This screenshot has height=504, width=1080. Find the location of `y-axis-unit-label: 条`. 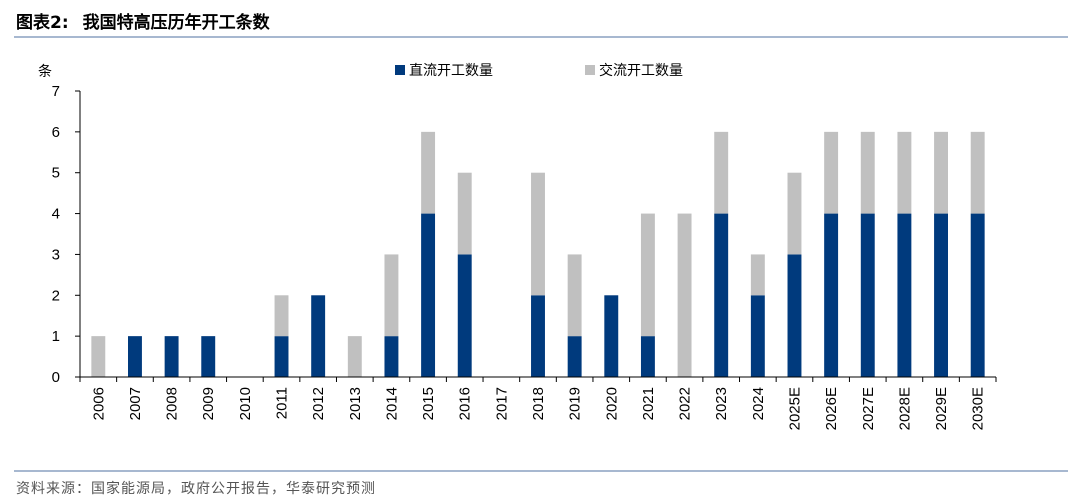

y-axis-unit-label: 条 is located at coordinates (45, 71).